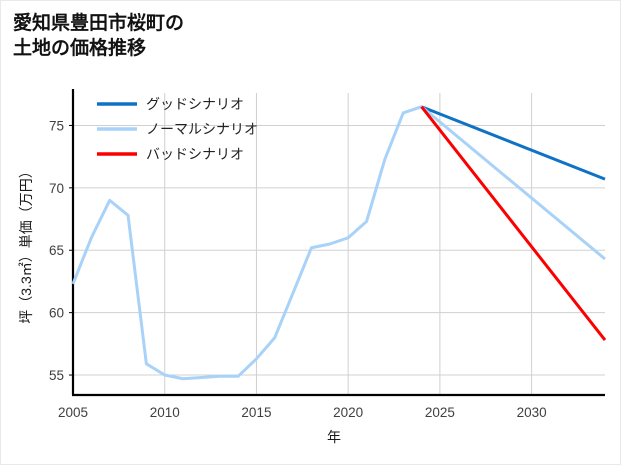 Image resolution: width=621 pixels, height=466 pixels. I want to click on y-axis-tick-label: 75, so click(56, 125).